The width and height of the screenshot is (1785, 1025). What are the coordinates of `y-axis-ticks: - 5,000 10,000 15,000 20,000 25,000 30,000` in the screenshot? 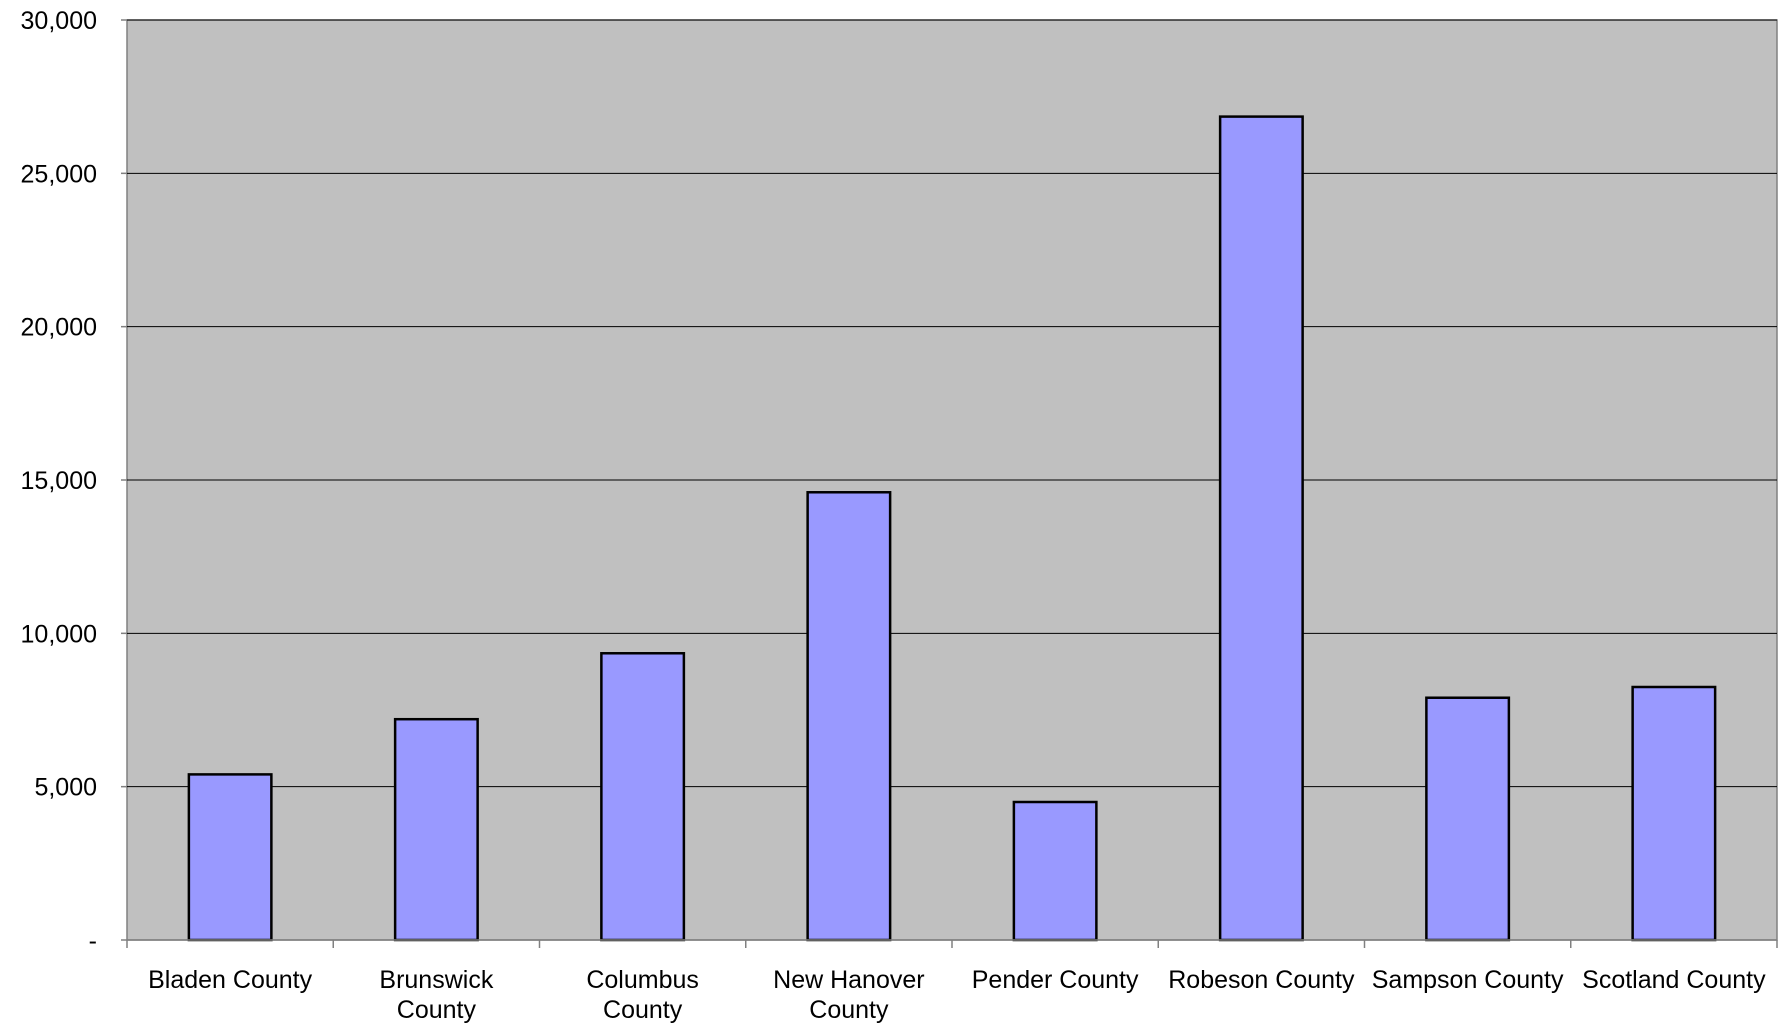 It's located at (74, 481).